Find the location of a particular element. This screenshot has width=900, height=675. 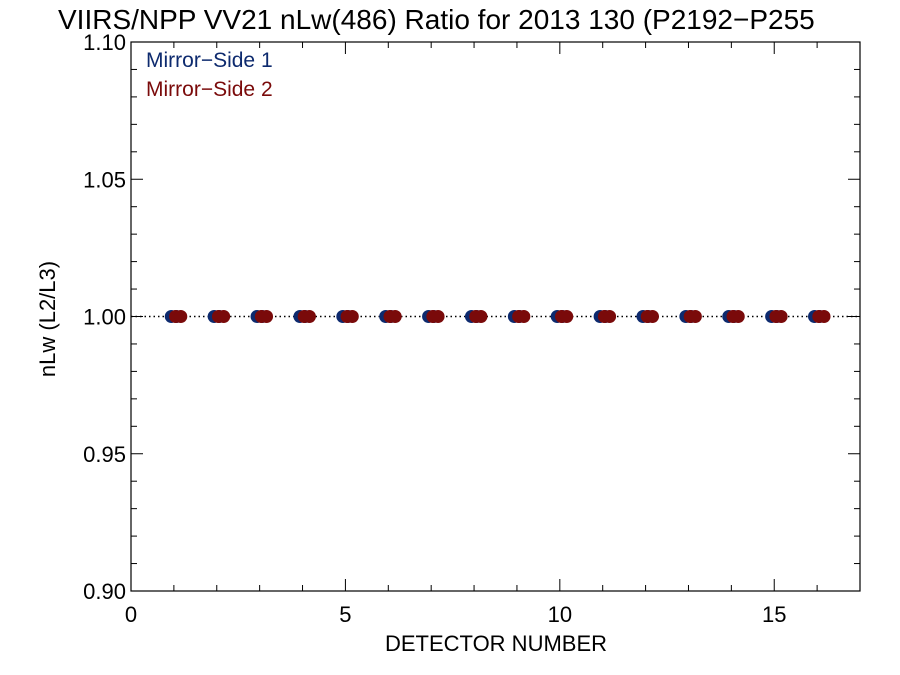

y-axis-label: nLw (L2/L3) is located at coordinates (47, 319).